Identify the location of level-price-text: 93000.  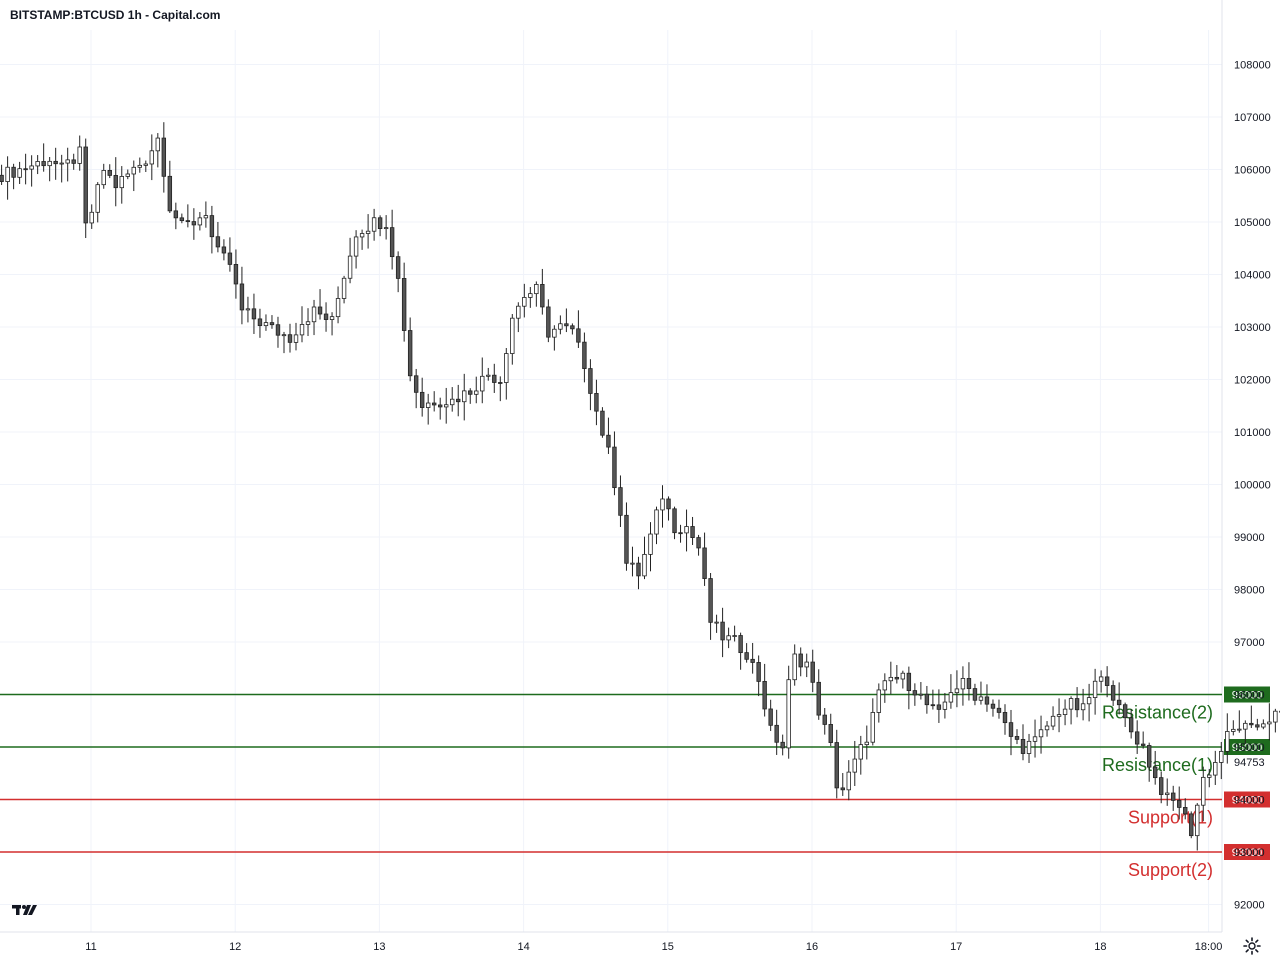
(1247, 853).